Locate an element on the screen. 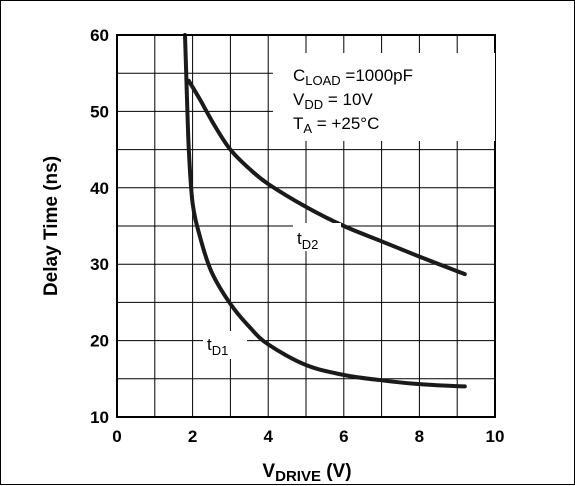 This screenshot has width=575, height=486. condition-cload: CLOAD =1000pF is located at coordinates (353, 77).